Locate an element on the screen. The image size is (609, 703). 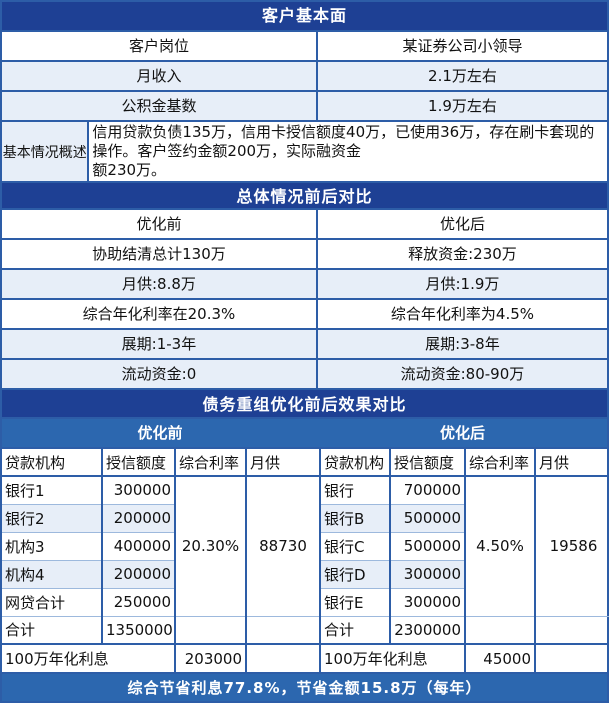
table-row: 机构3 400000 银行C 500000 is located at coordinates (305, 545).